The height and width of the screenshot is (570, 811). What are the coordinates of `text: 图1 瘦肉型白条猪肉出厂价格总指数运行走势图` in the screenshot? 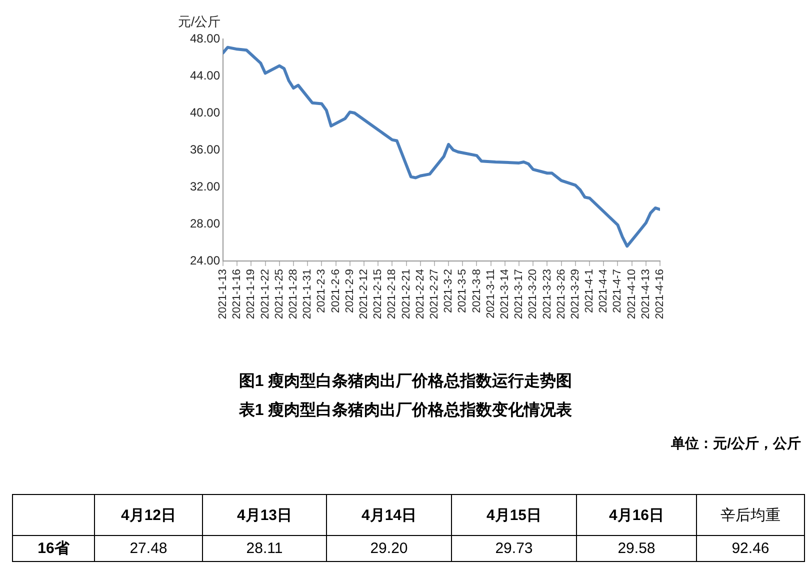 It's located at (406, 381).